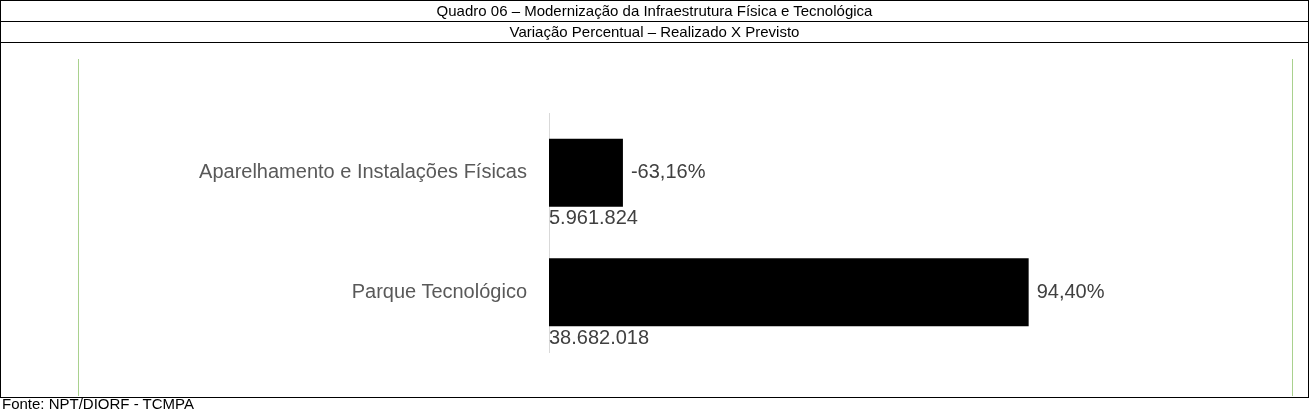  What do you see at coordinates (599, 336) in the screenshot?
I see `data-label: 38.682.018` at bounding box center [599, 336].